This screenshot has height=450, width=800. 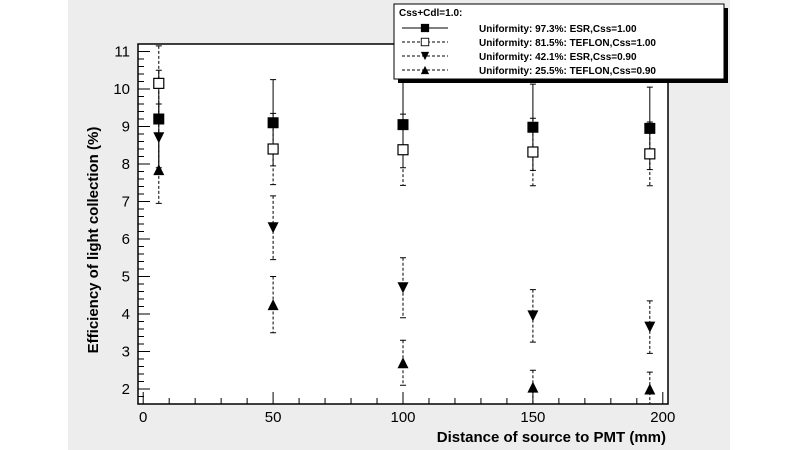 I want to click on legend-entry: Uniformity: 42.1%: ESR,Css=0.90, so click(x=519, y=57).